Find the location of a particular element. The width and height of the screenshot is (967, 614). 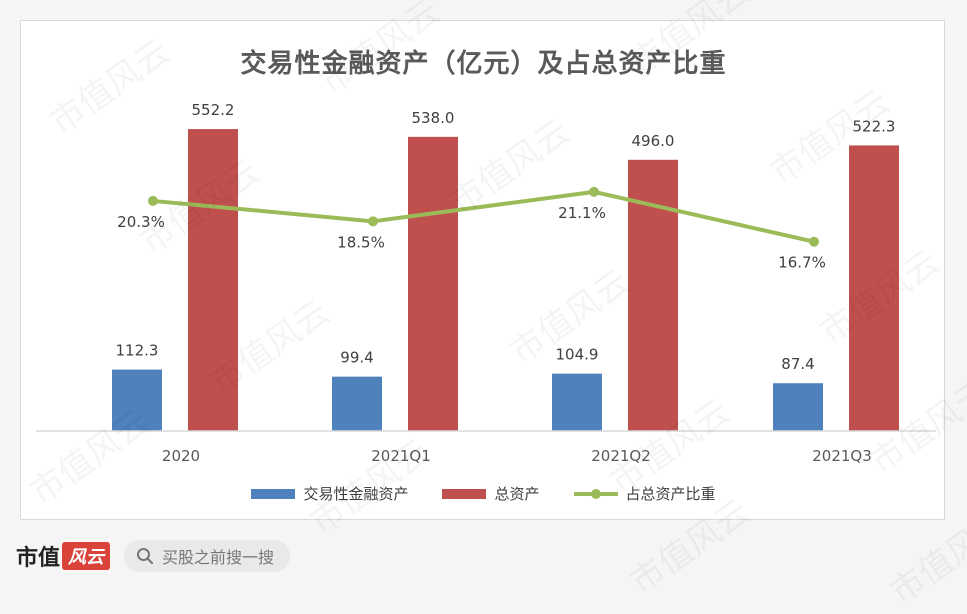

line-layer is located at coordinates (483, 216).